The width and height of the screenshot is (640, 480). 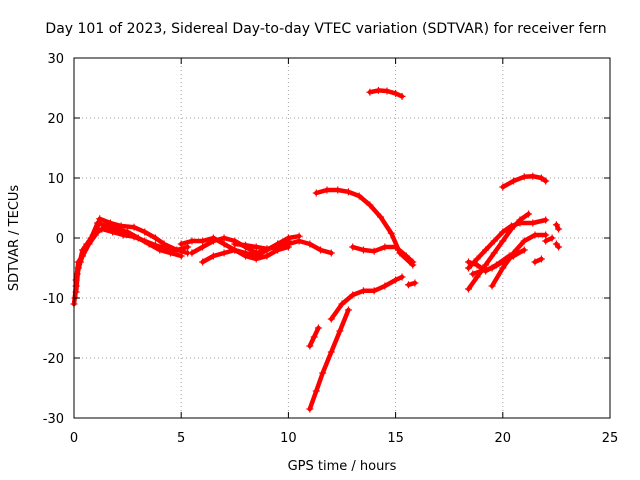 I want to click on series-steep-rise, so click(x=329, y=359).